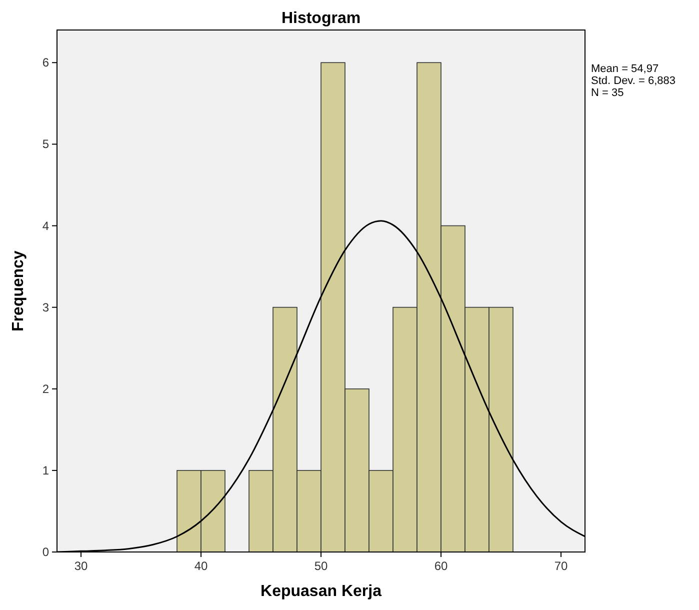  I want to click on y-tick-label: 3, so click(46, 307).